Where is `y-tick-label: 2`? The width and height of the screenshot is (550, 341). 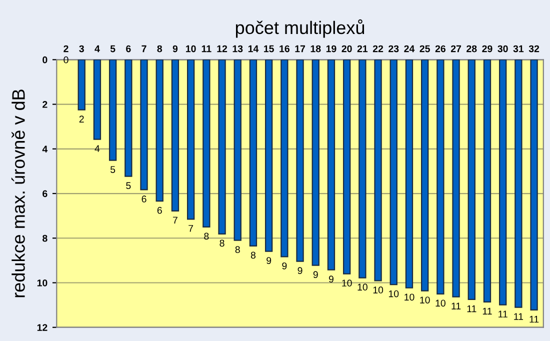 y-tick-label: 2 is located at coordinates (45, 104).